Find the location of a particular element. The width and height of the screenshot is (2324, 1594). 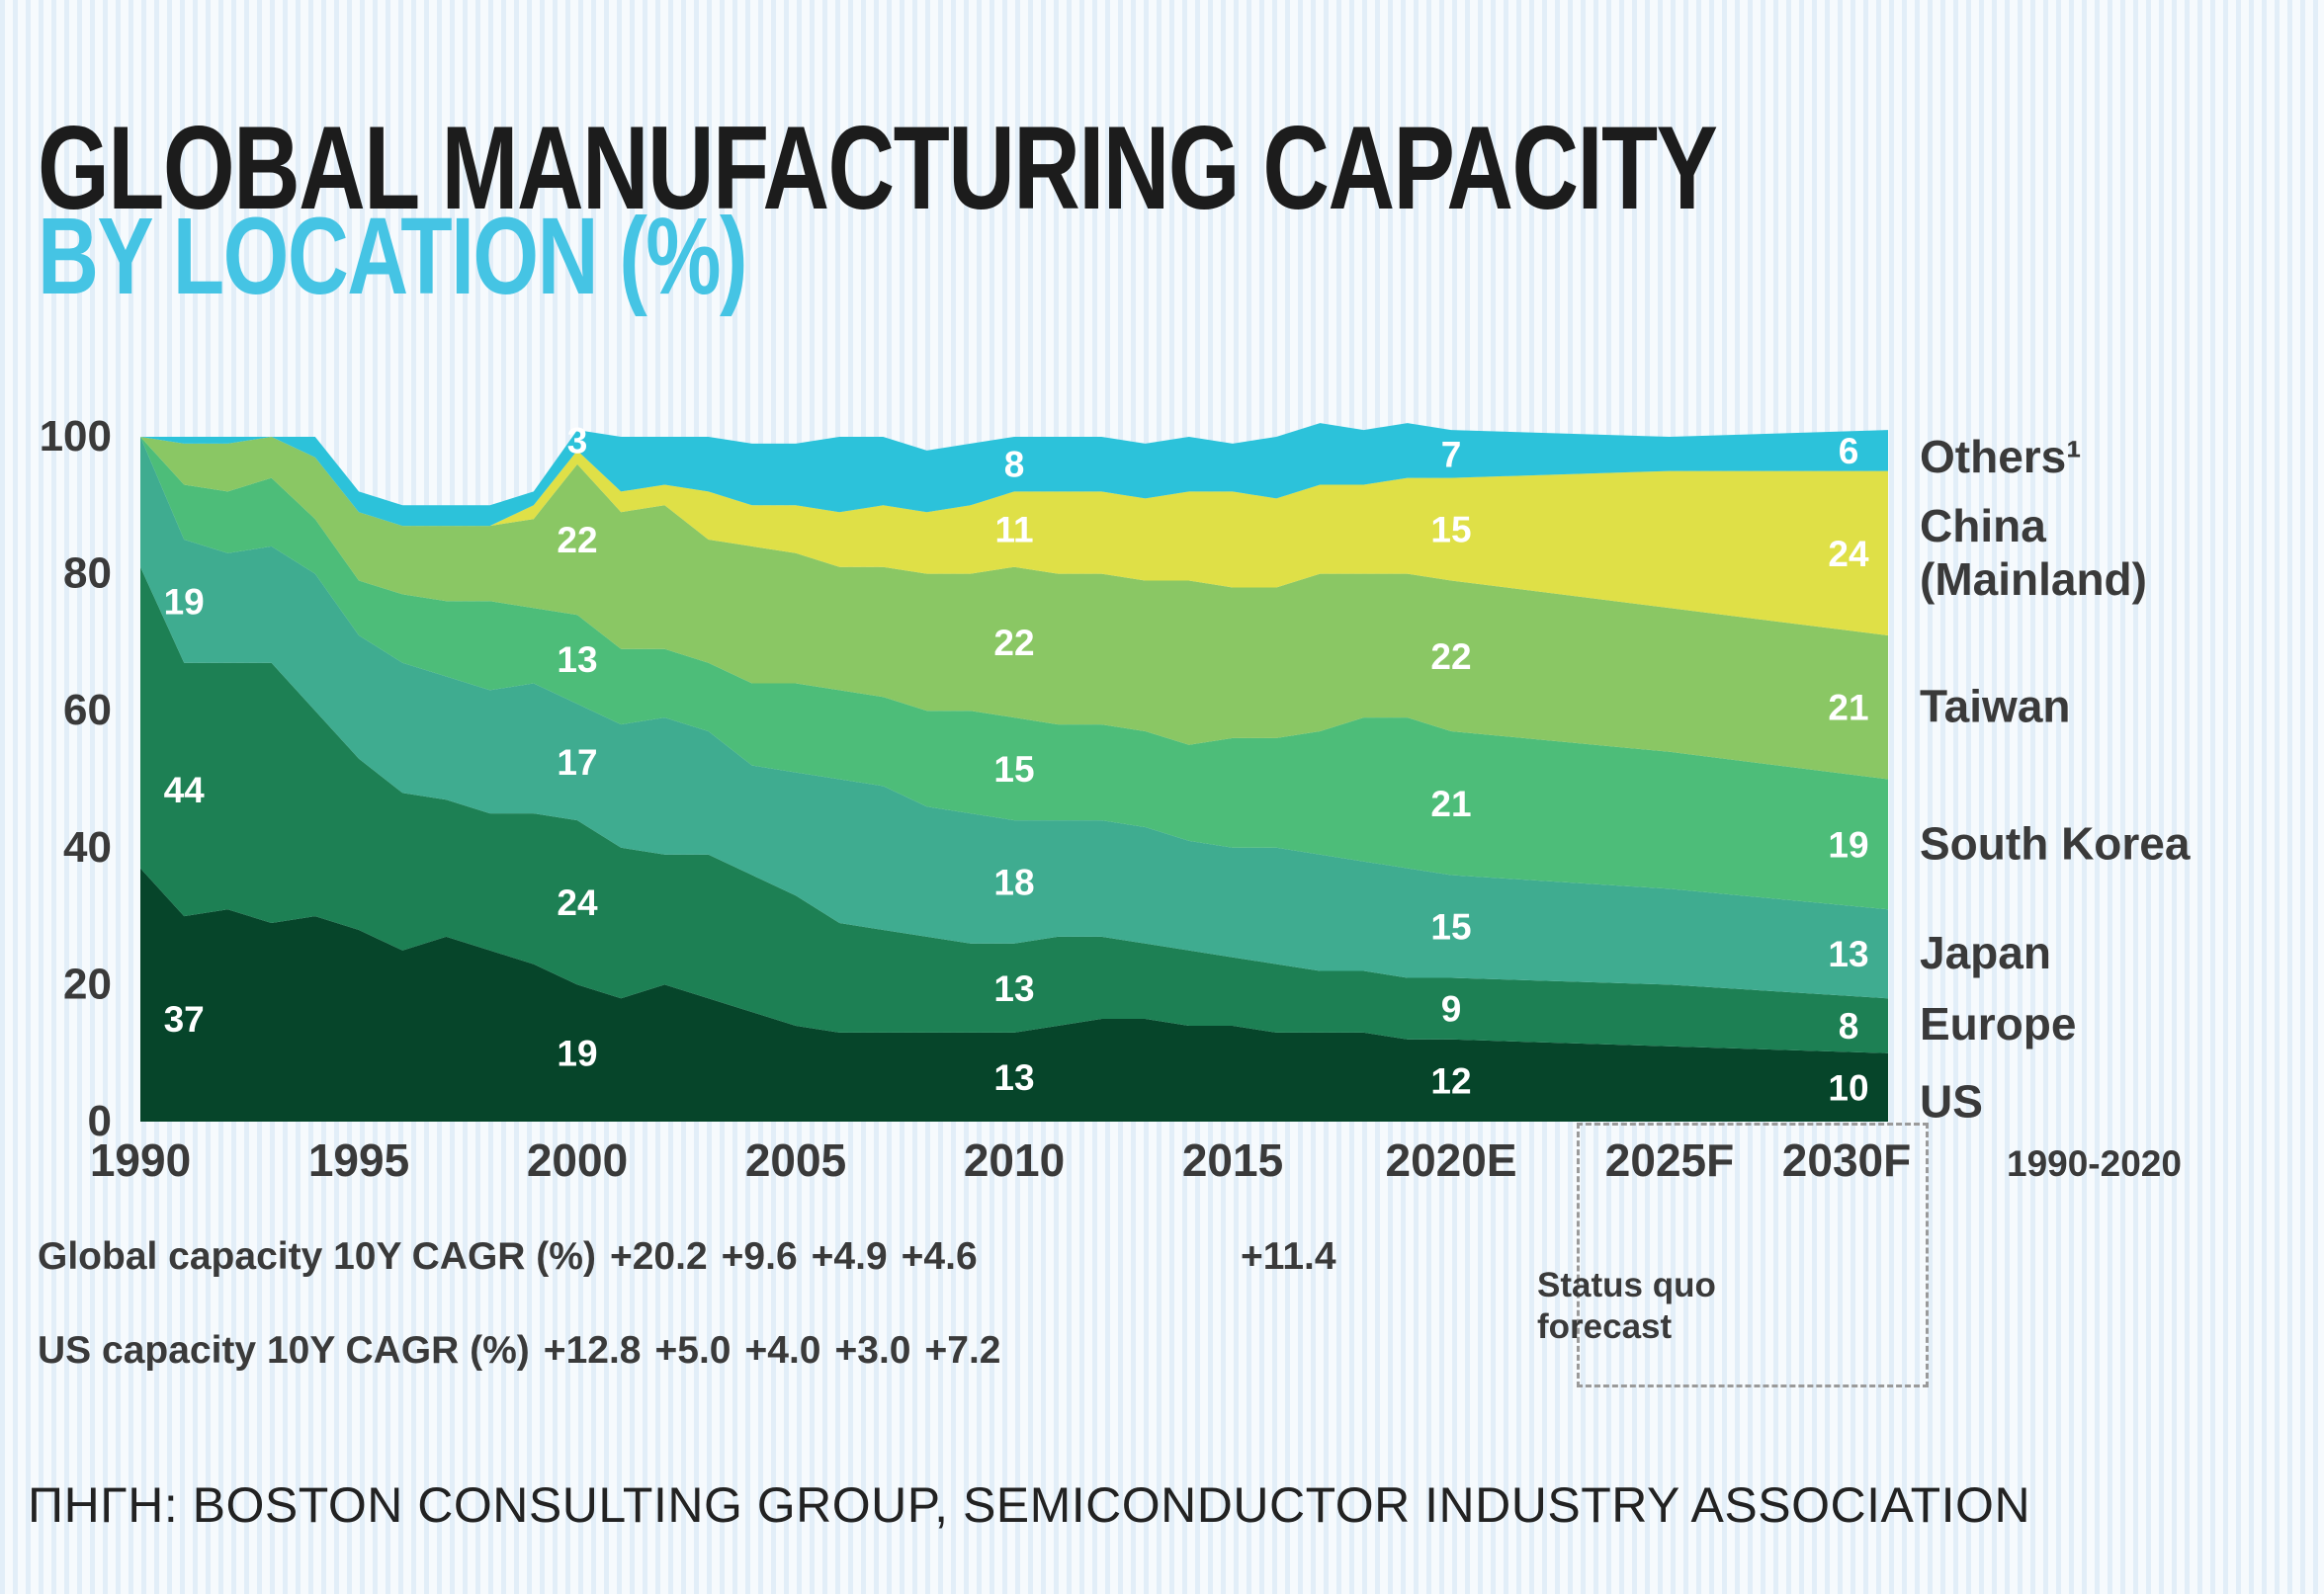

x-tick-label: 2015 is located at coordinates (1232, 1160).